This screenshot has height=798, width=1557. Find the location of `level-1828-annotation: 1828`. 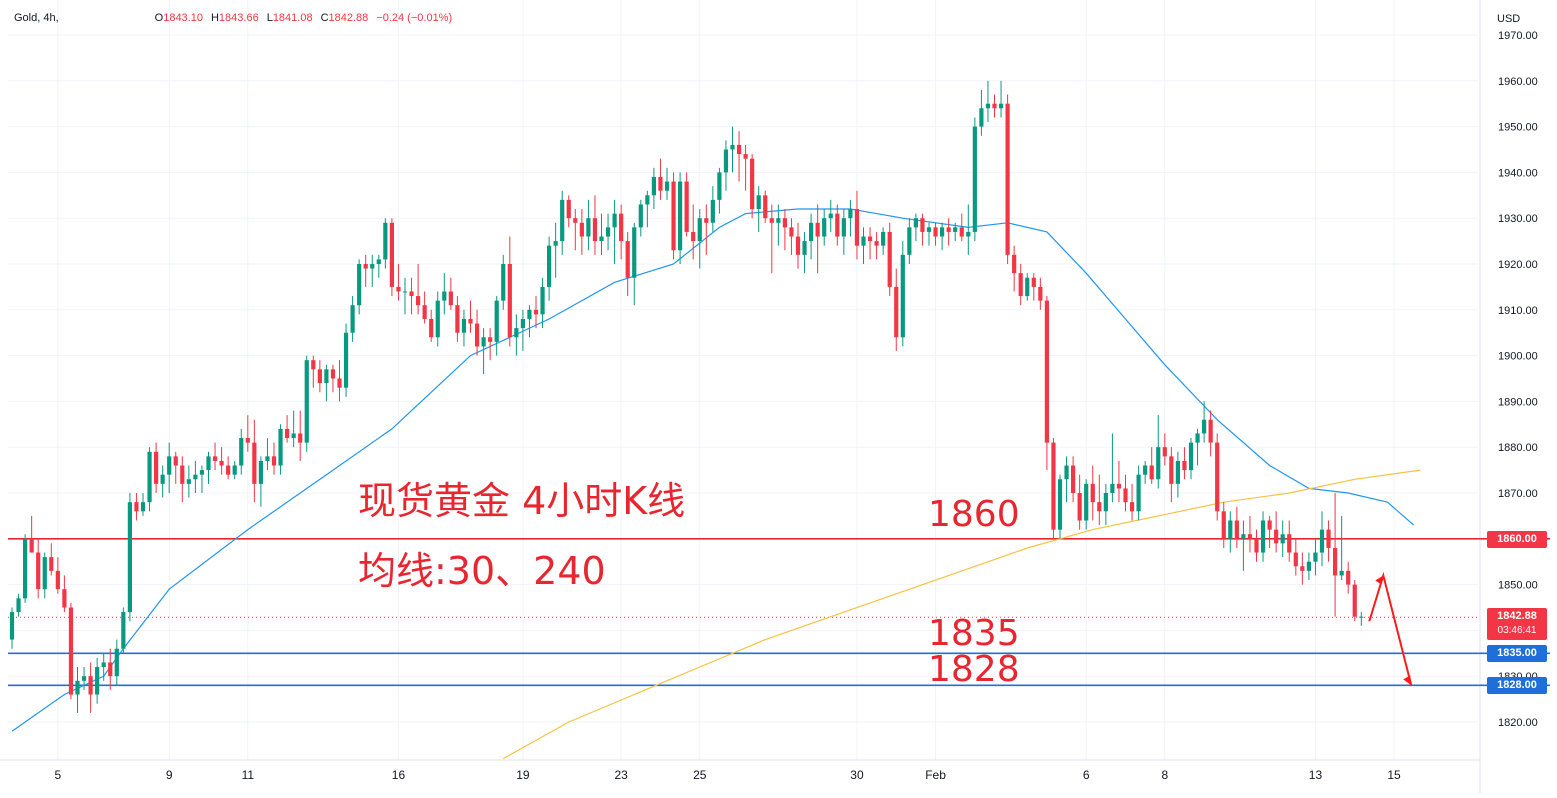

level-1828-annotation: 1828 is located at coordinates (974, 669).